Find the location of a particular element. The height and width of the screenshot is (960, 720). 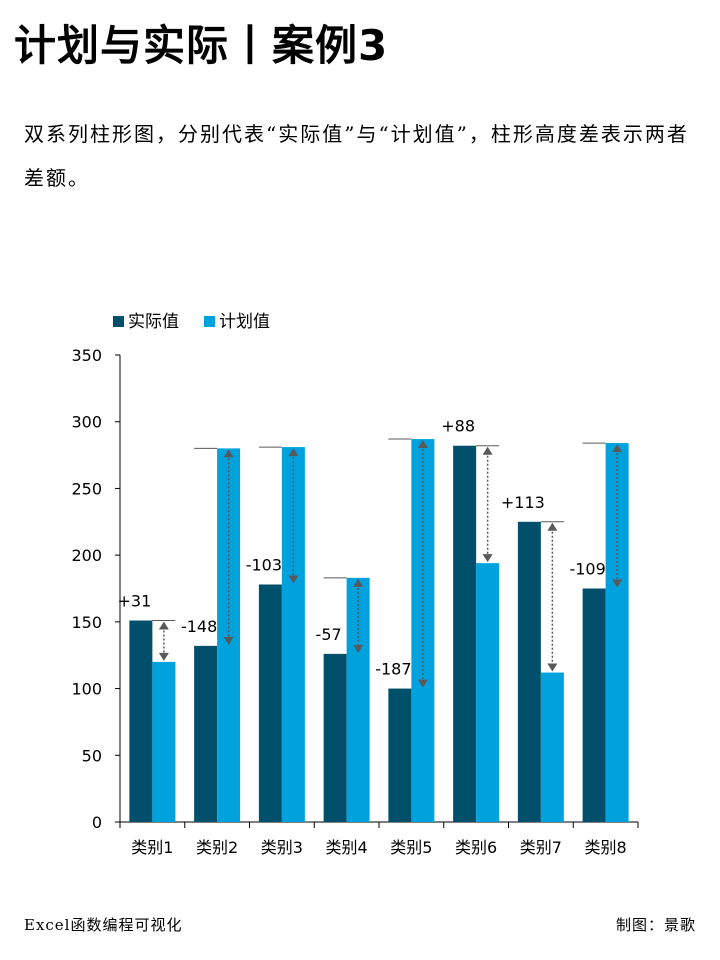

footer-author: 制图：景歌 is located at coordinates (655, 925).